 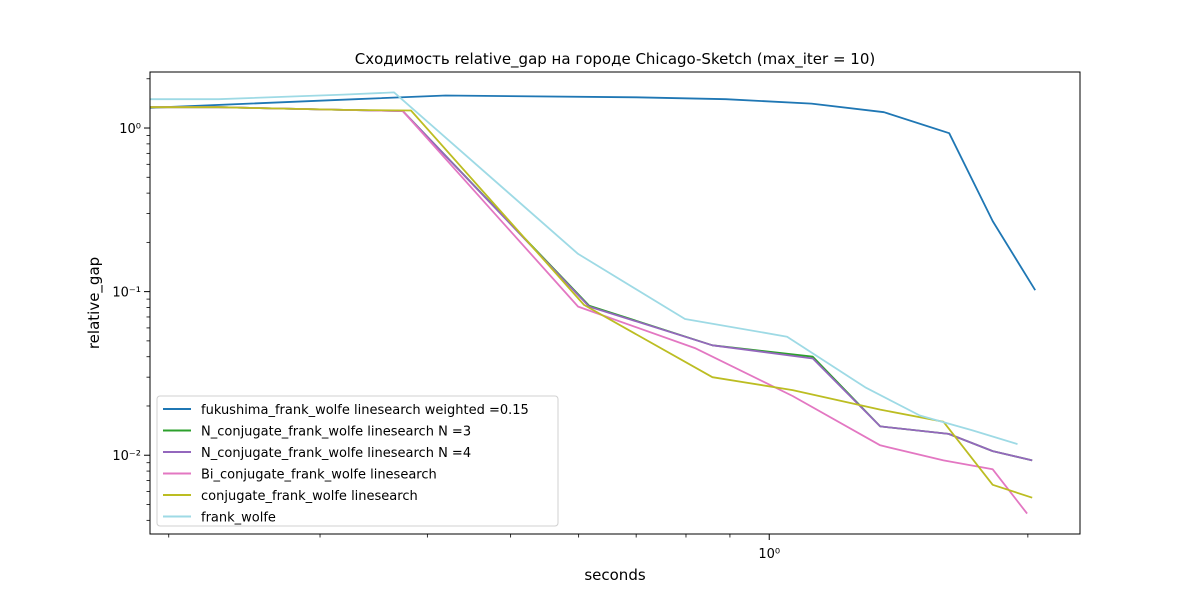 I want to click on legend-label-n-conjugate-frank-wolfe-linesearch-n-4: N_conjugate_frank_wolfe linesearch N =4, so click(x=336, y=453).